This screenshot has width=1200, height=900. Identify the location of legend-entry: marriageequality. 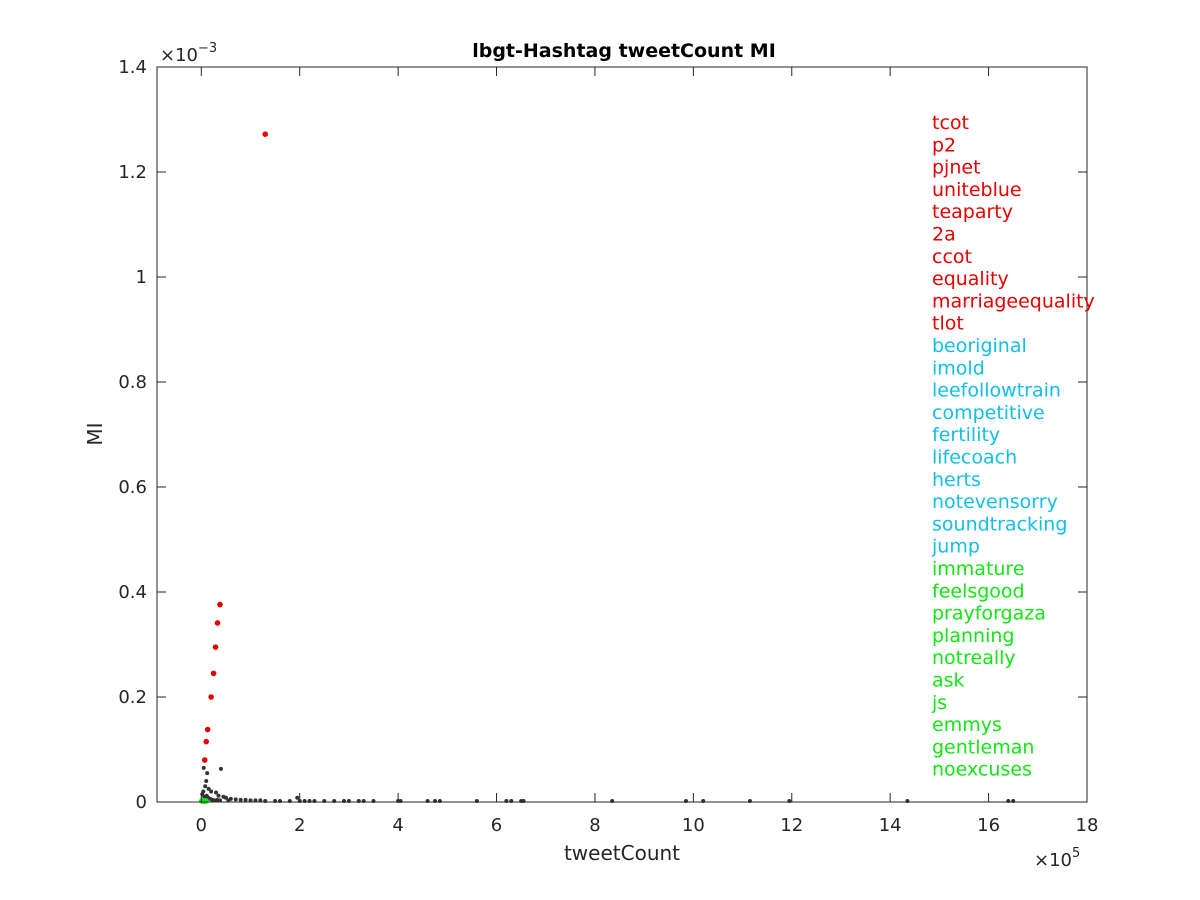
(1013, 301).